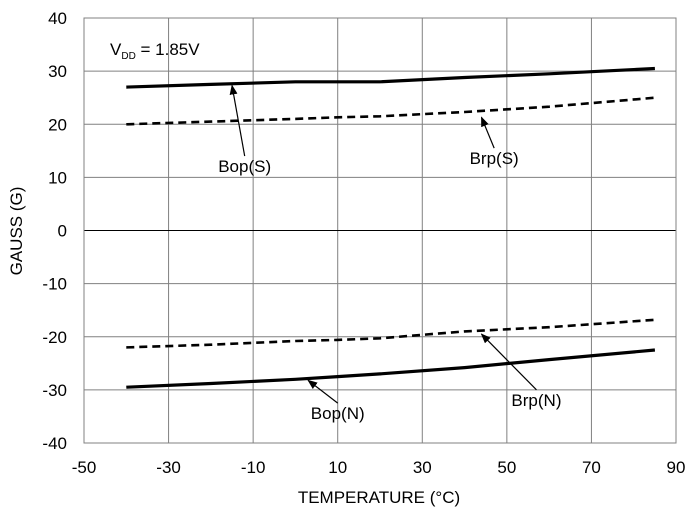  I want to click on y-tick-label: -20, so click(54, 337).